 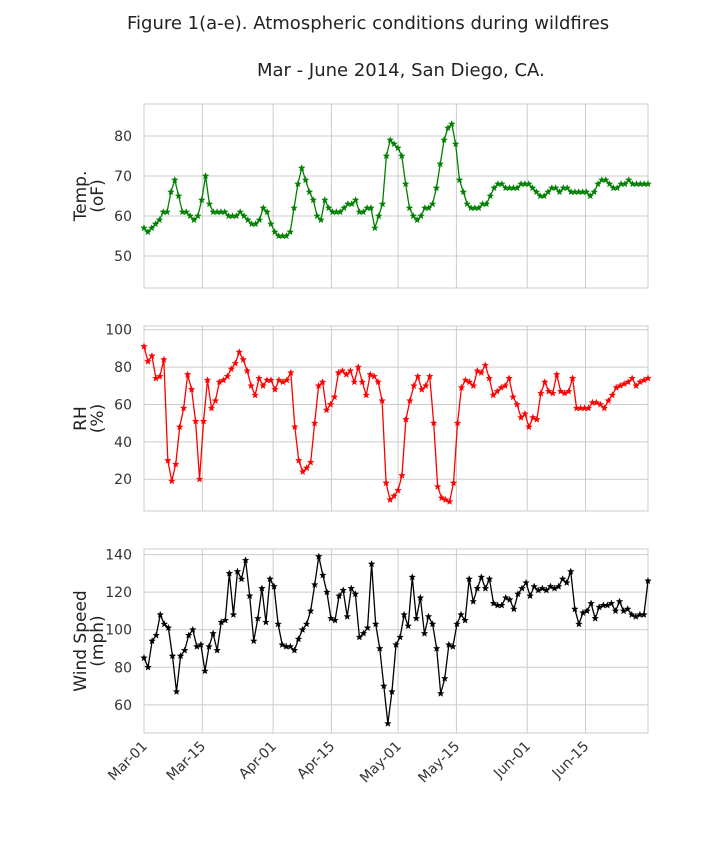 I want to click on x-tick-label: Mar-01, so click(x=128, y=762).